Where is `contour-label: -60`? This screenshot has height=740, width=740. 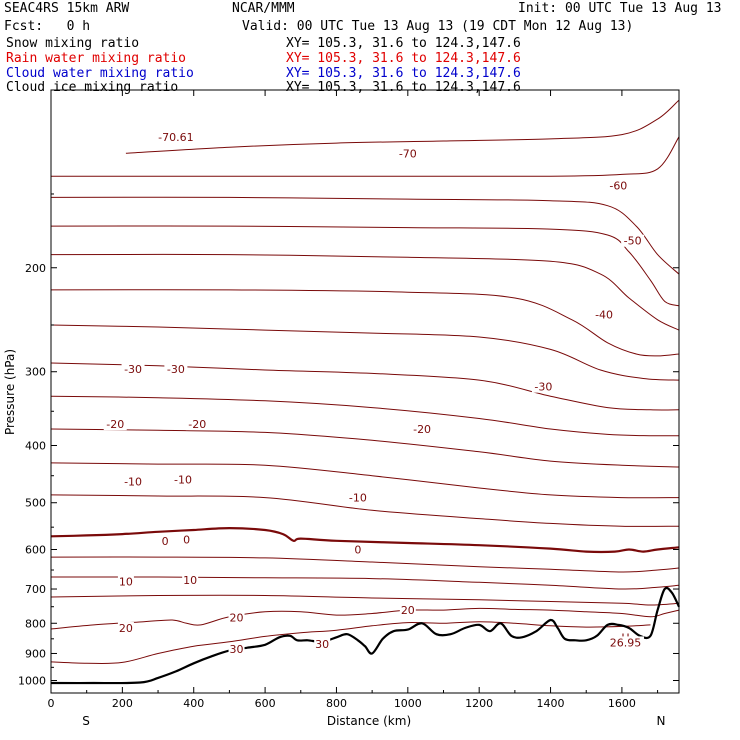
contour-label: -60 is located at coordinates (618, 185).